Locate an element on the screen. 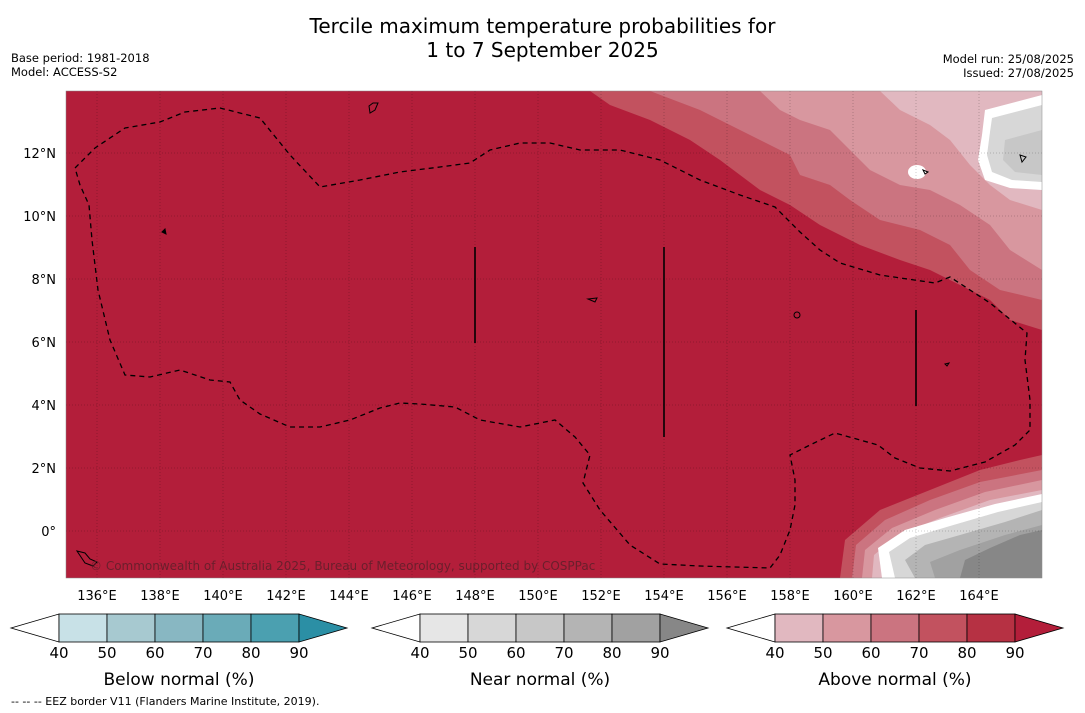 The width and height of the screenshot is (1085, 713). cb-above-title: Above normal (%) is located at coordinates (894, 680).